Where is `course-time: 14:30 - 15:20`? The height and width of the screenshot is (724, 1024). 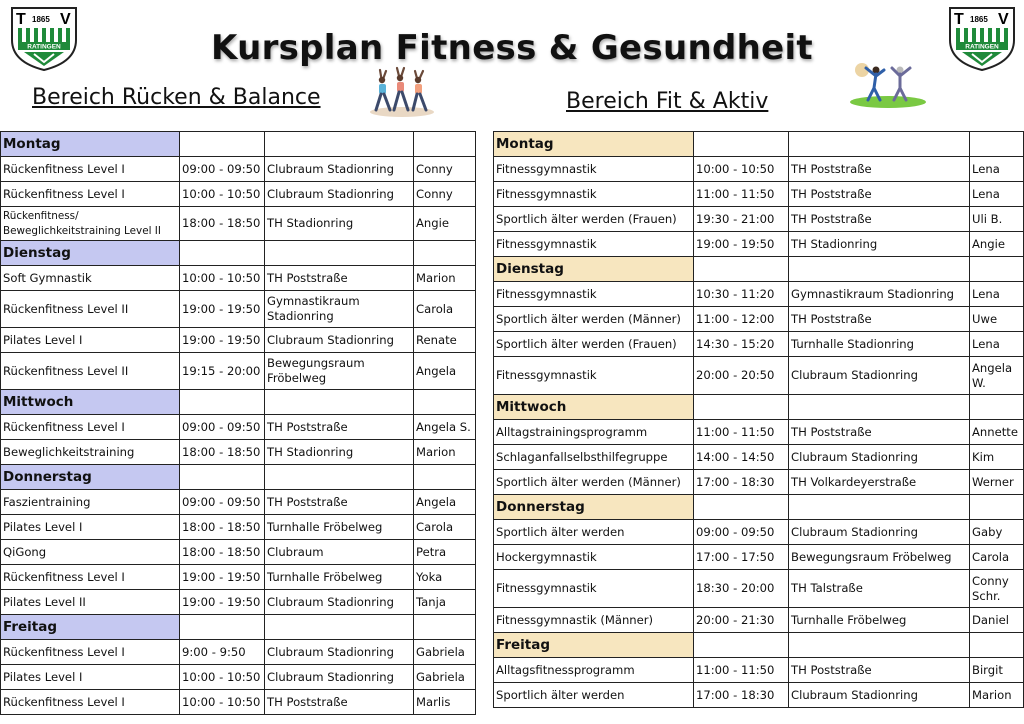
course-time: 14:30 - 15:20 is located at coordinates (741, 344).